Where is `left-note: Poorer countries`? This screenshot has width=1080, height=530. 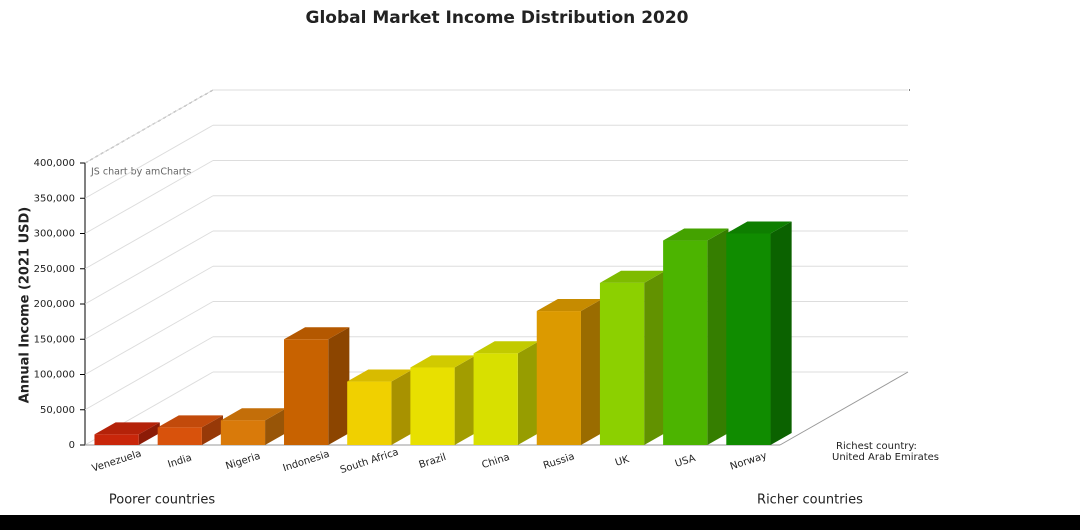 left-note: Poorer countries is located at coordinates (162, 500).